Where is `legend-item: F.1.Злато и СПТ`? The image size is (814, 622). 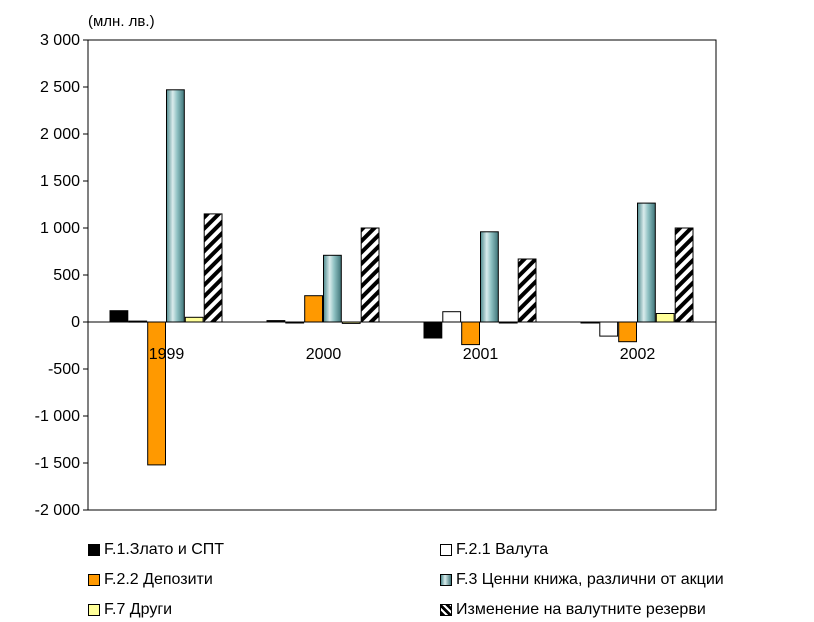 legend-item: F.1.Злато и СПТ is located at coordinates (264, 550).